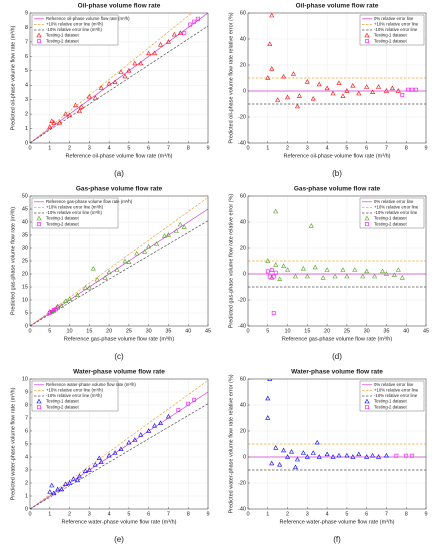 The height and width of the screenshot is (550, 435). I want to click on legend-label: +10% relative error line, so click(396, 390).